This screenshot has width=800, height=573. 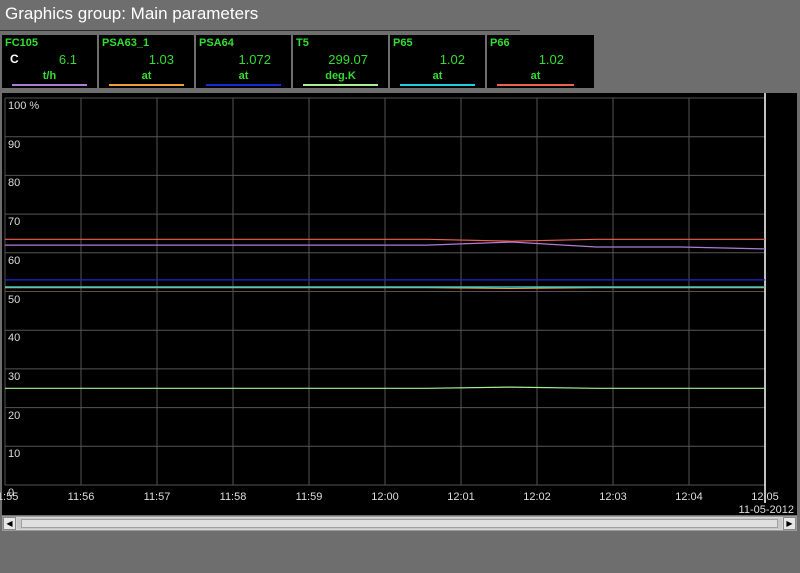 What do you see at coordinates (403, 43) in the screenshot?
I see `tile-name: P65` at bounding box center [403, 43].